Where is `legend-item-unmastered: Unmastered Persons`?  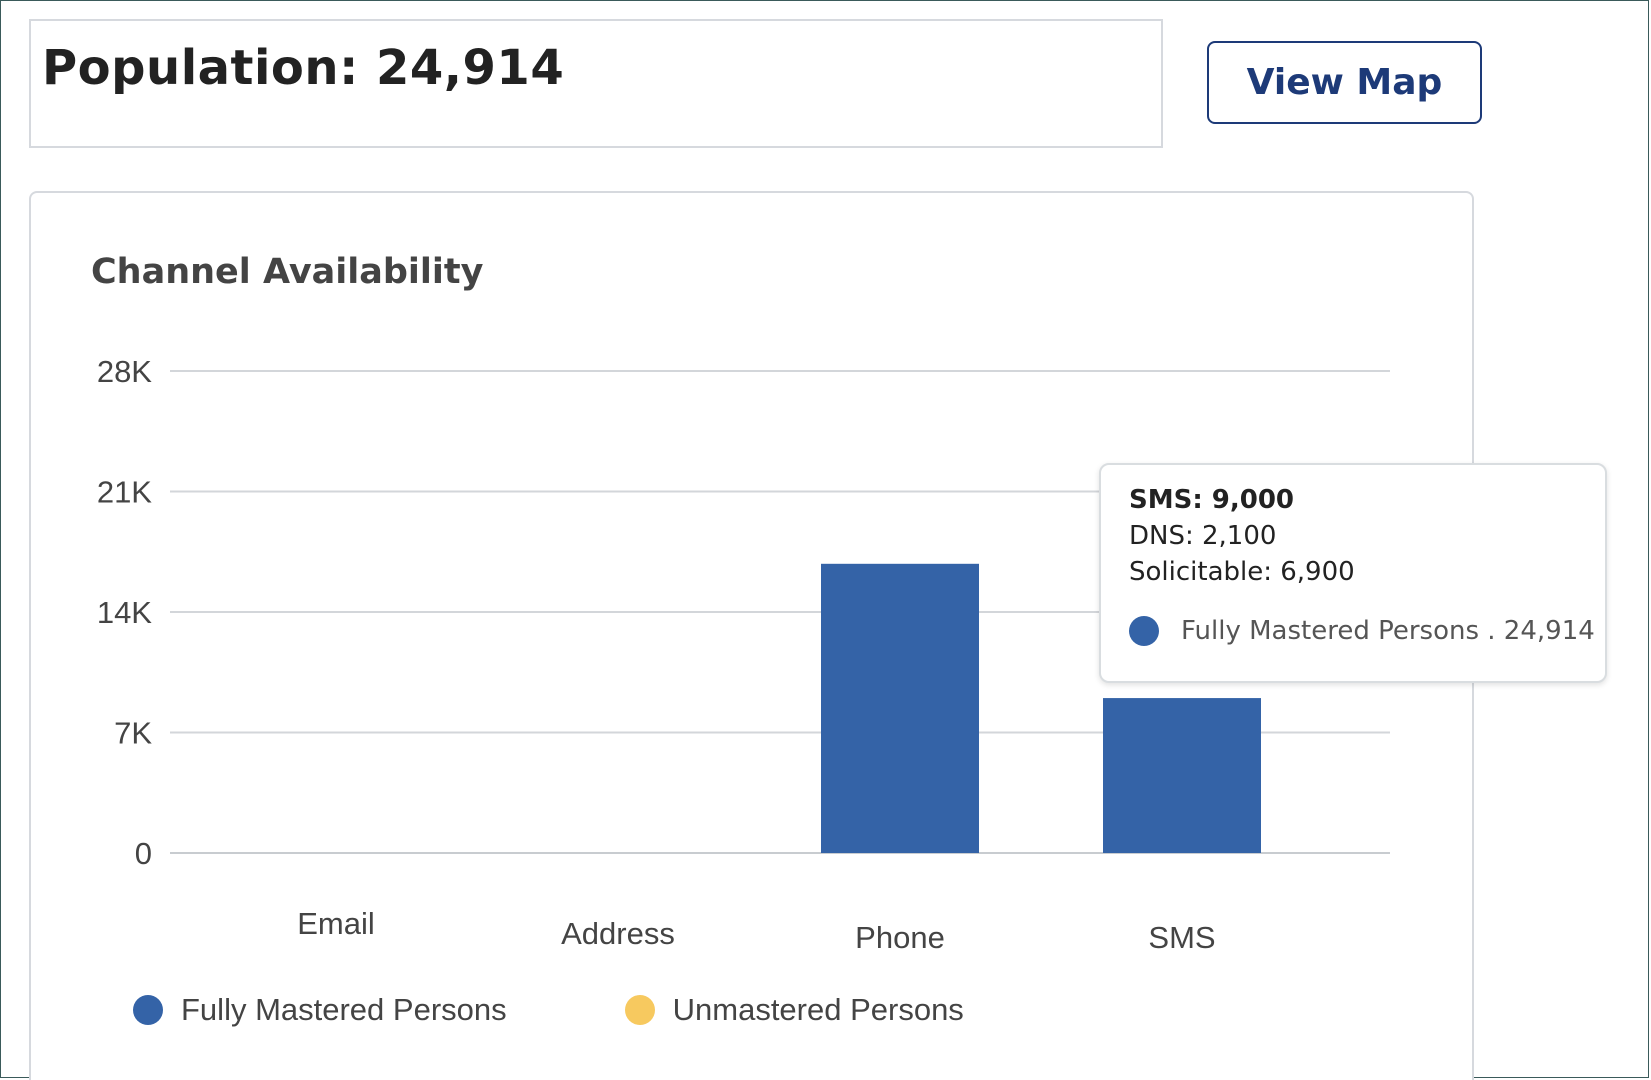
legend-item-unmastered: Unmastered Persons is located at coordinates (794, 1010).